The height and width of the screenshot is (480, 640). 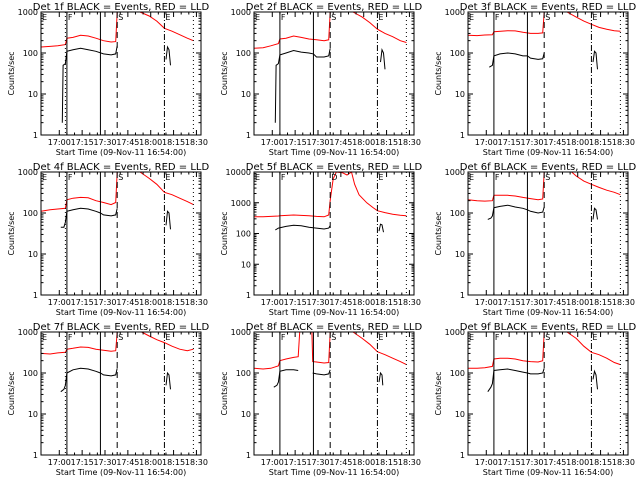 I want to click on panel-title: Det 4f BLACK = Events, RED = LLD, so click(x=121, y=167).